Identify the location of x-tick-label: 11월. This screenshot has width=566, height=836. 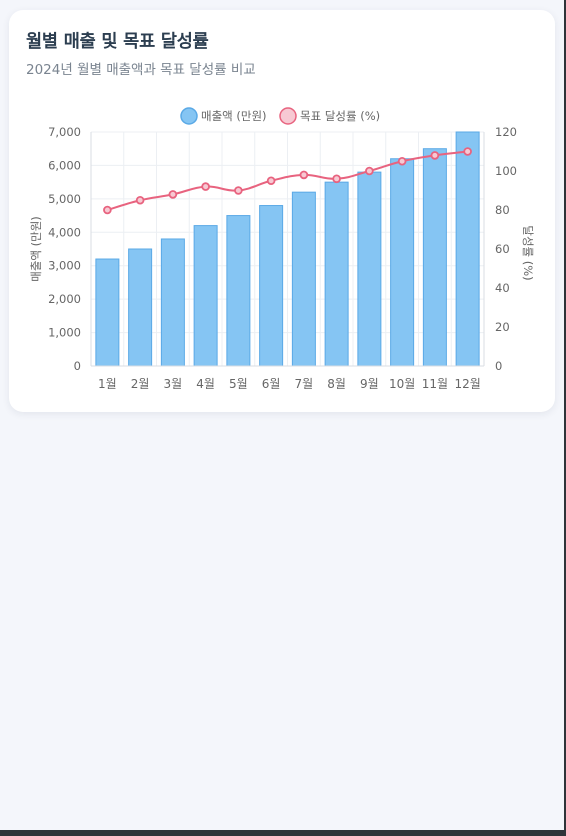
(435, 384).